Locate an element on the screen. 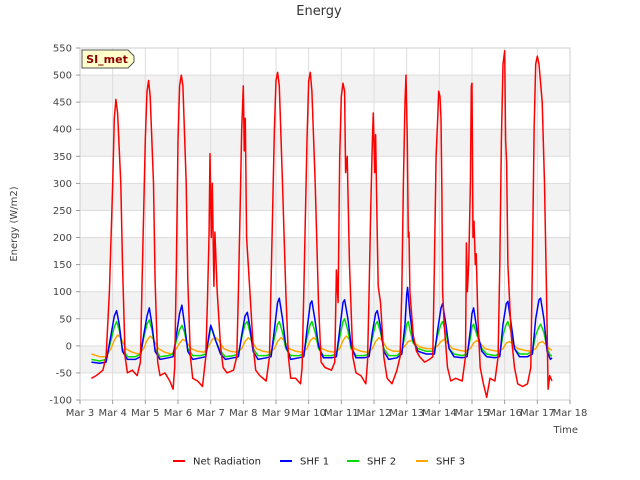 The width and height of the screenshot is (640, 480). x-tick-label: Mar 9 is located at coordinates (276, 413).